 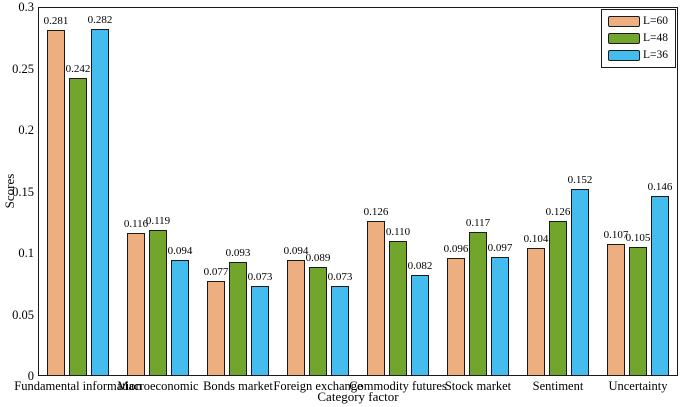 I want to click on bar-L=36-8, so click(x=660, y=286).